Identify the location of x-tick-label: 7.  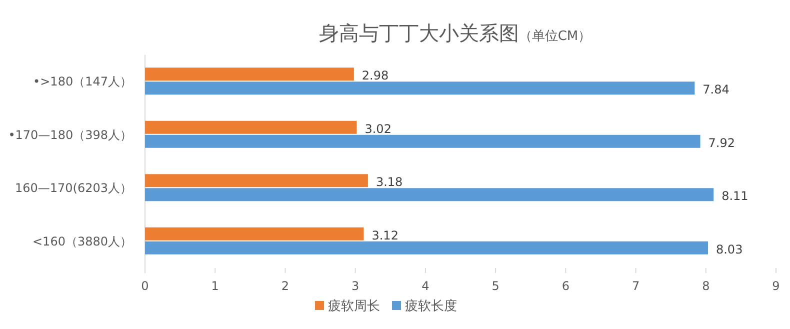
(636, 286).